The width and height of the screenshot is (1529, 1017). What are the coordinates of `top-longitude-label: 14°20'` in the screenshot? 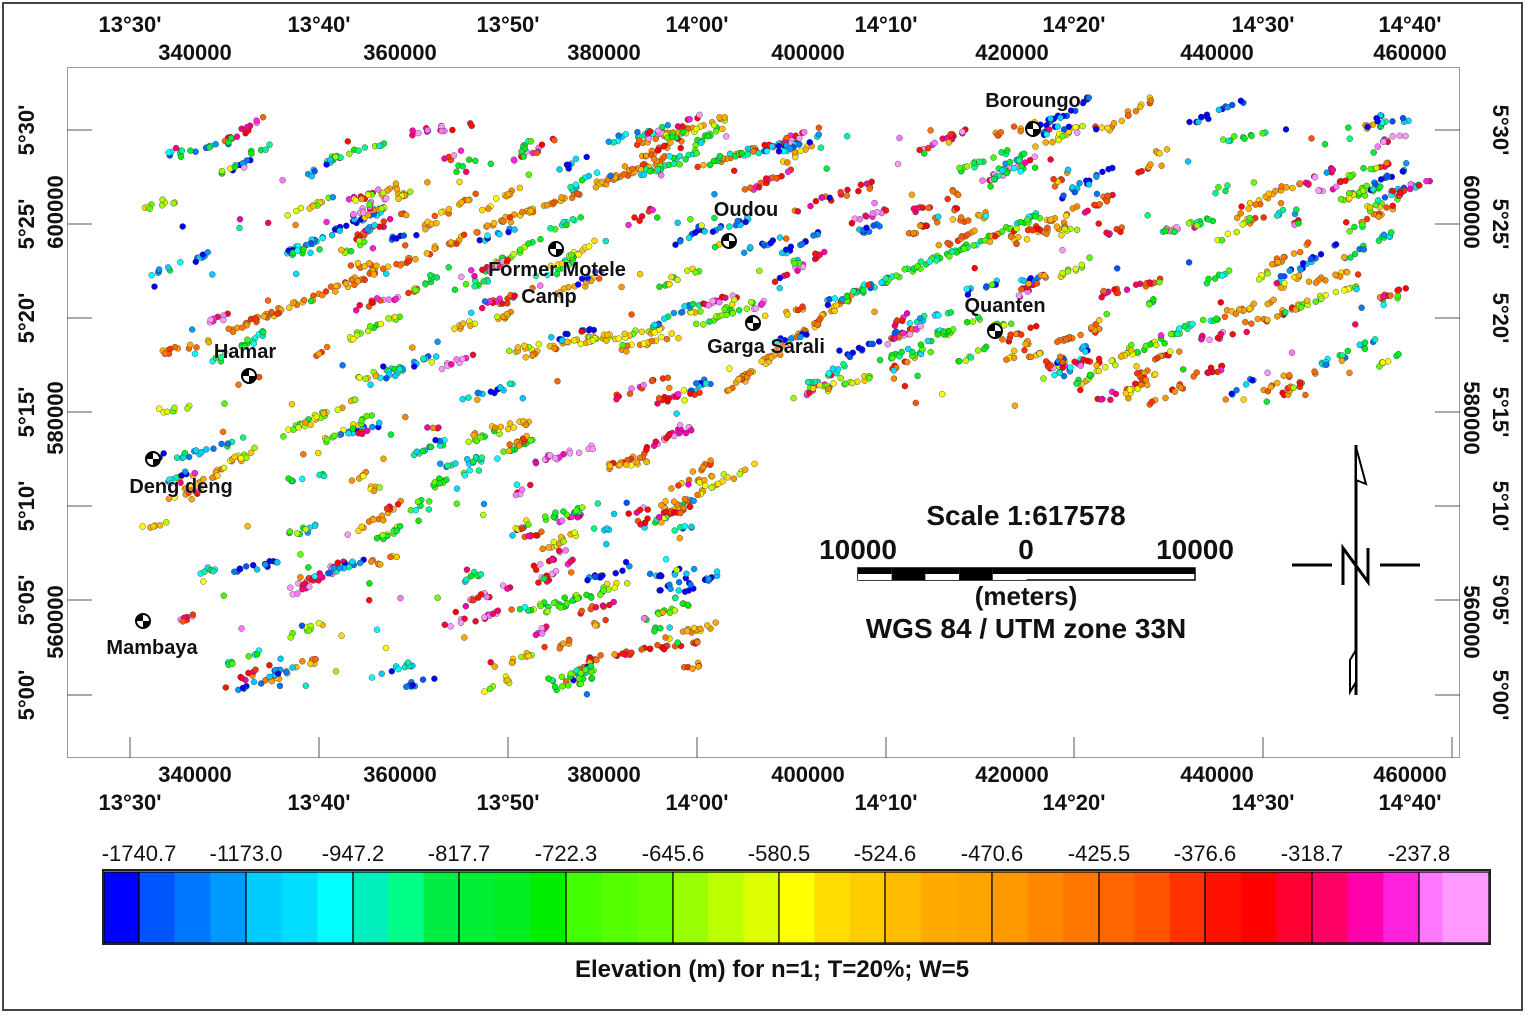 It's located at (1074, 24).